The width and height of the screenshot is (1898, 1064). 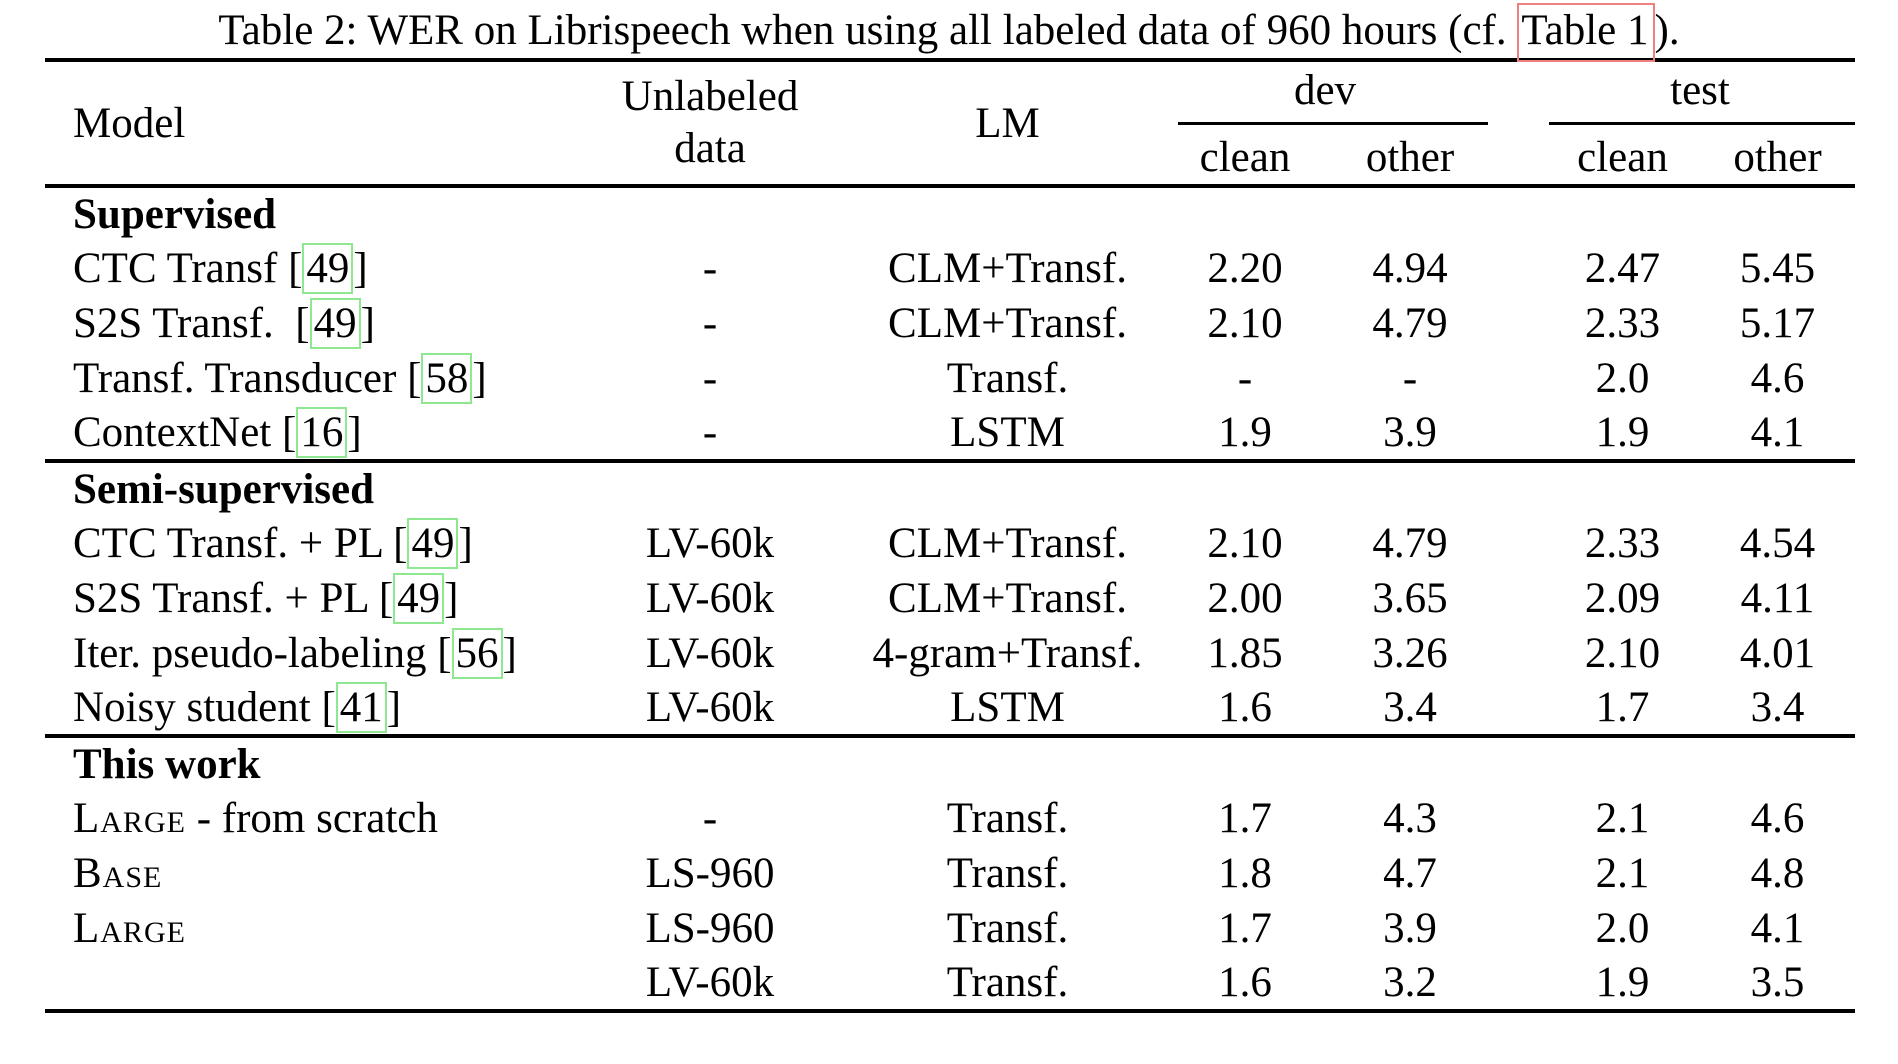 I want to click on model-cell: CTC Transf. + PL [49], so click(x=305, y=543).